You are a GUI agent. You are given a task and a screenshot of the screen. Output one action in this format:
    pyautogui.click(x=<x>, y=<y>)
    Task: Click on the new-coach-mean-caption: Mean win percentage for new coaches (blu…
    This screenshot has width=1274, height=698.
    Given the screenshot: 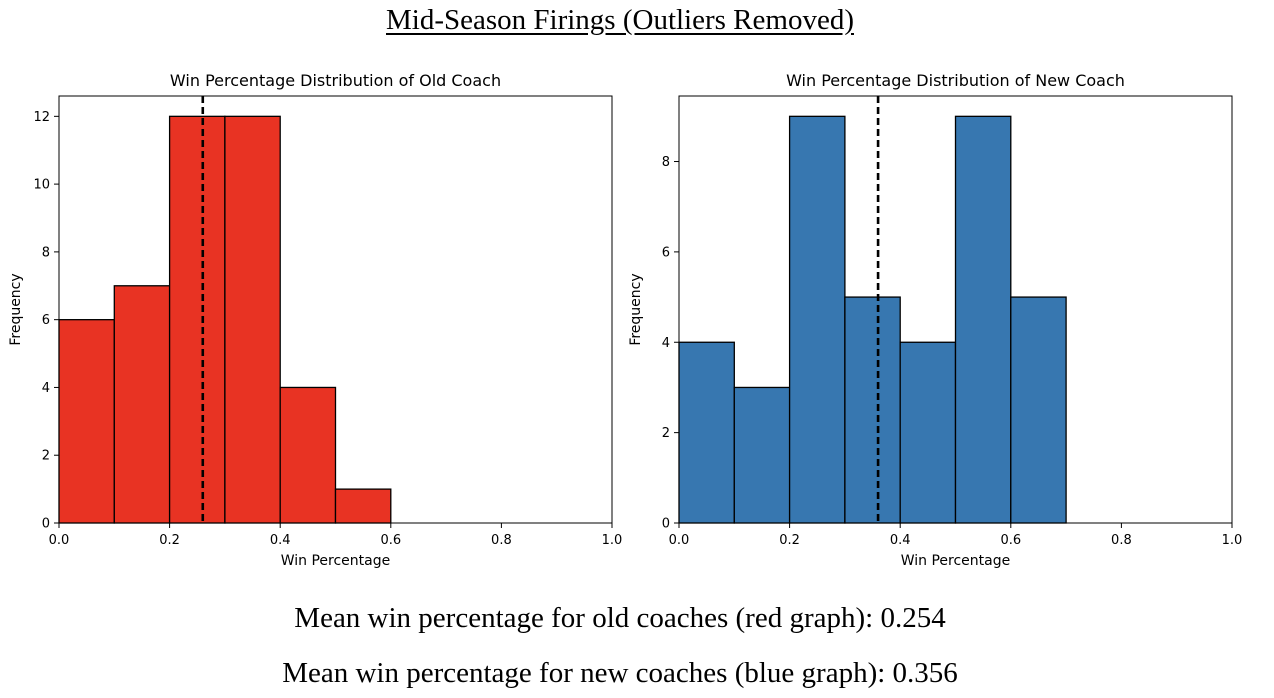 What is the action you would take?
    pyautogui.click(x=620, y=673)
    